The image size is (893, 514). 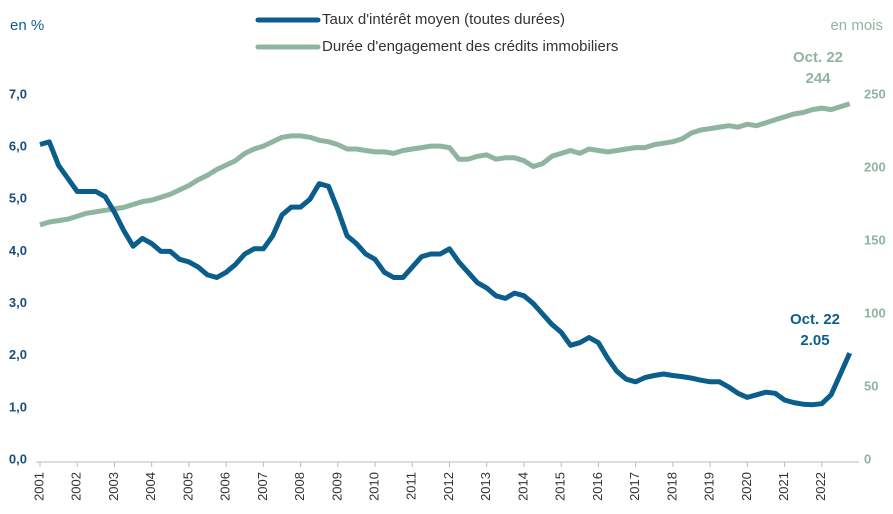 What do you see at coordinates (187, 486) in the screenshot?
I see `x-tick-label: 2005` at bounding box center [187, 486].